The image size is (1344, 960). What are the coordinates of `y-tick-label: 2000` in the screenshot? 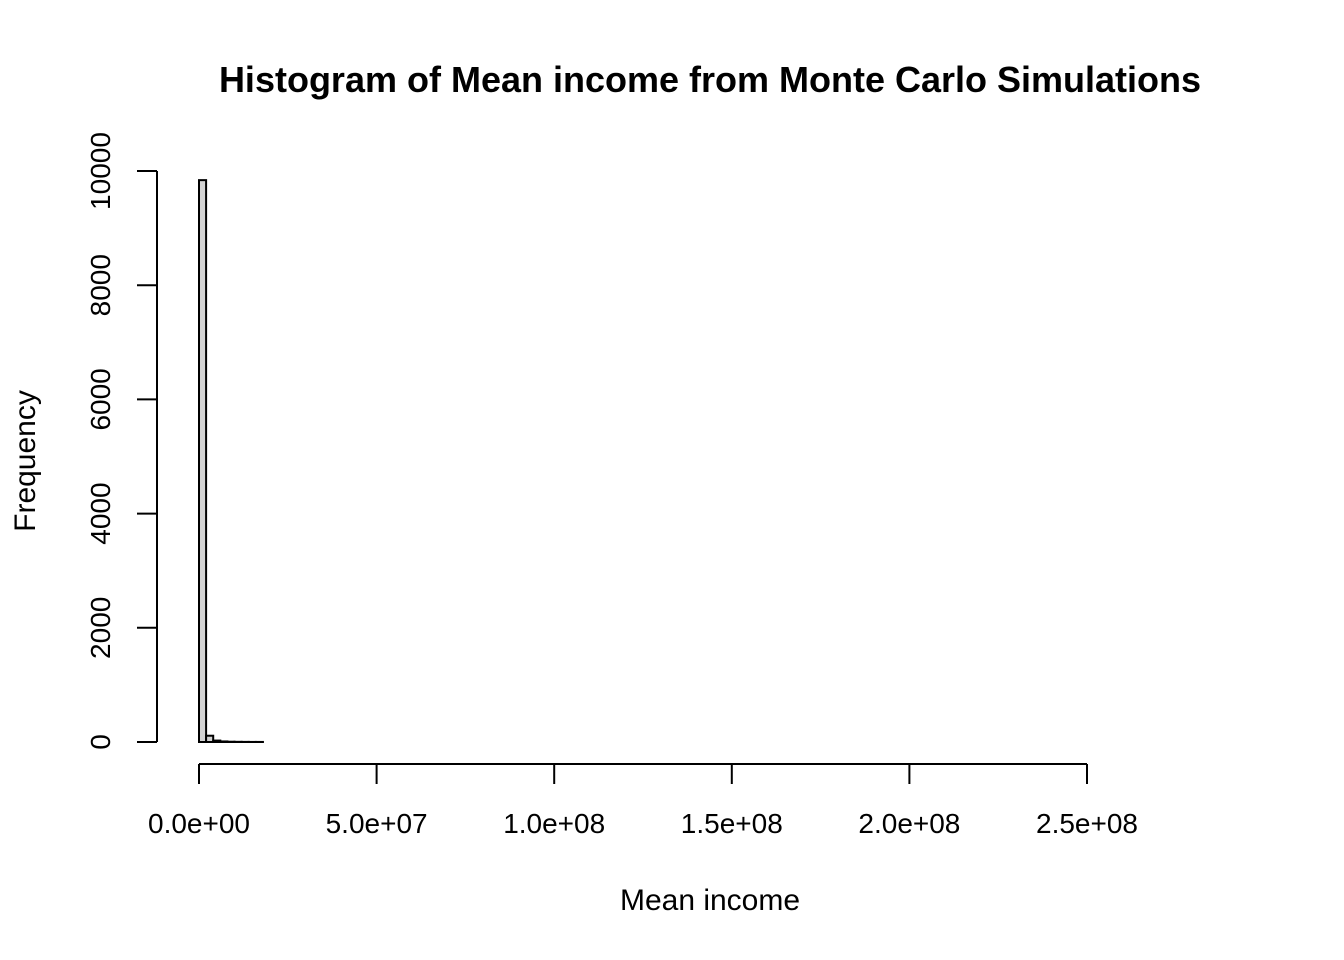 It's located at (100, 628).